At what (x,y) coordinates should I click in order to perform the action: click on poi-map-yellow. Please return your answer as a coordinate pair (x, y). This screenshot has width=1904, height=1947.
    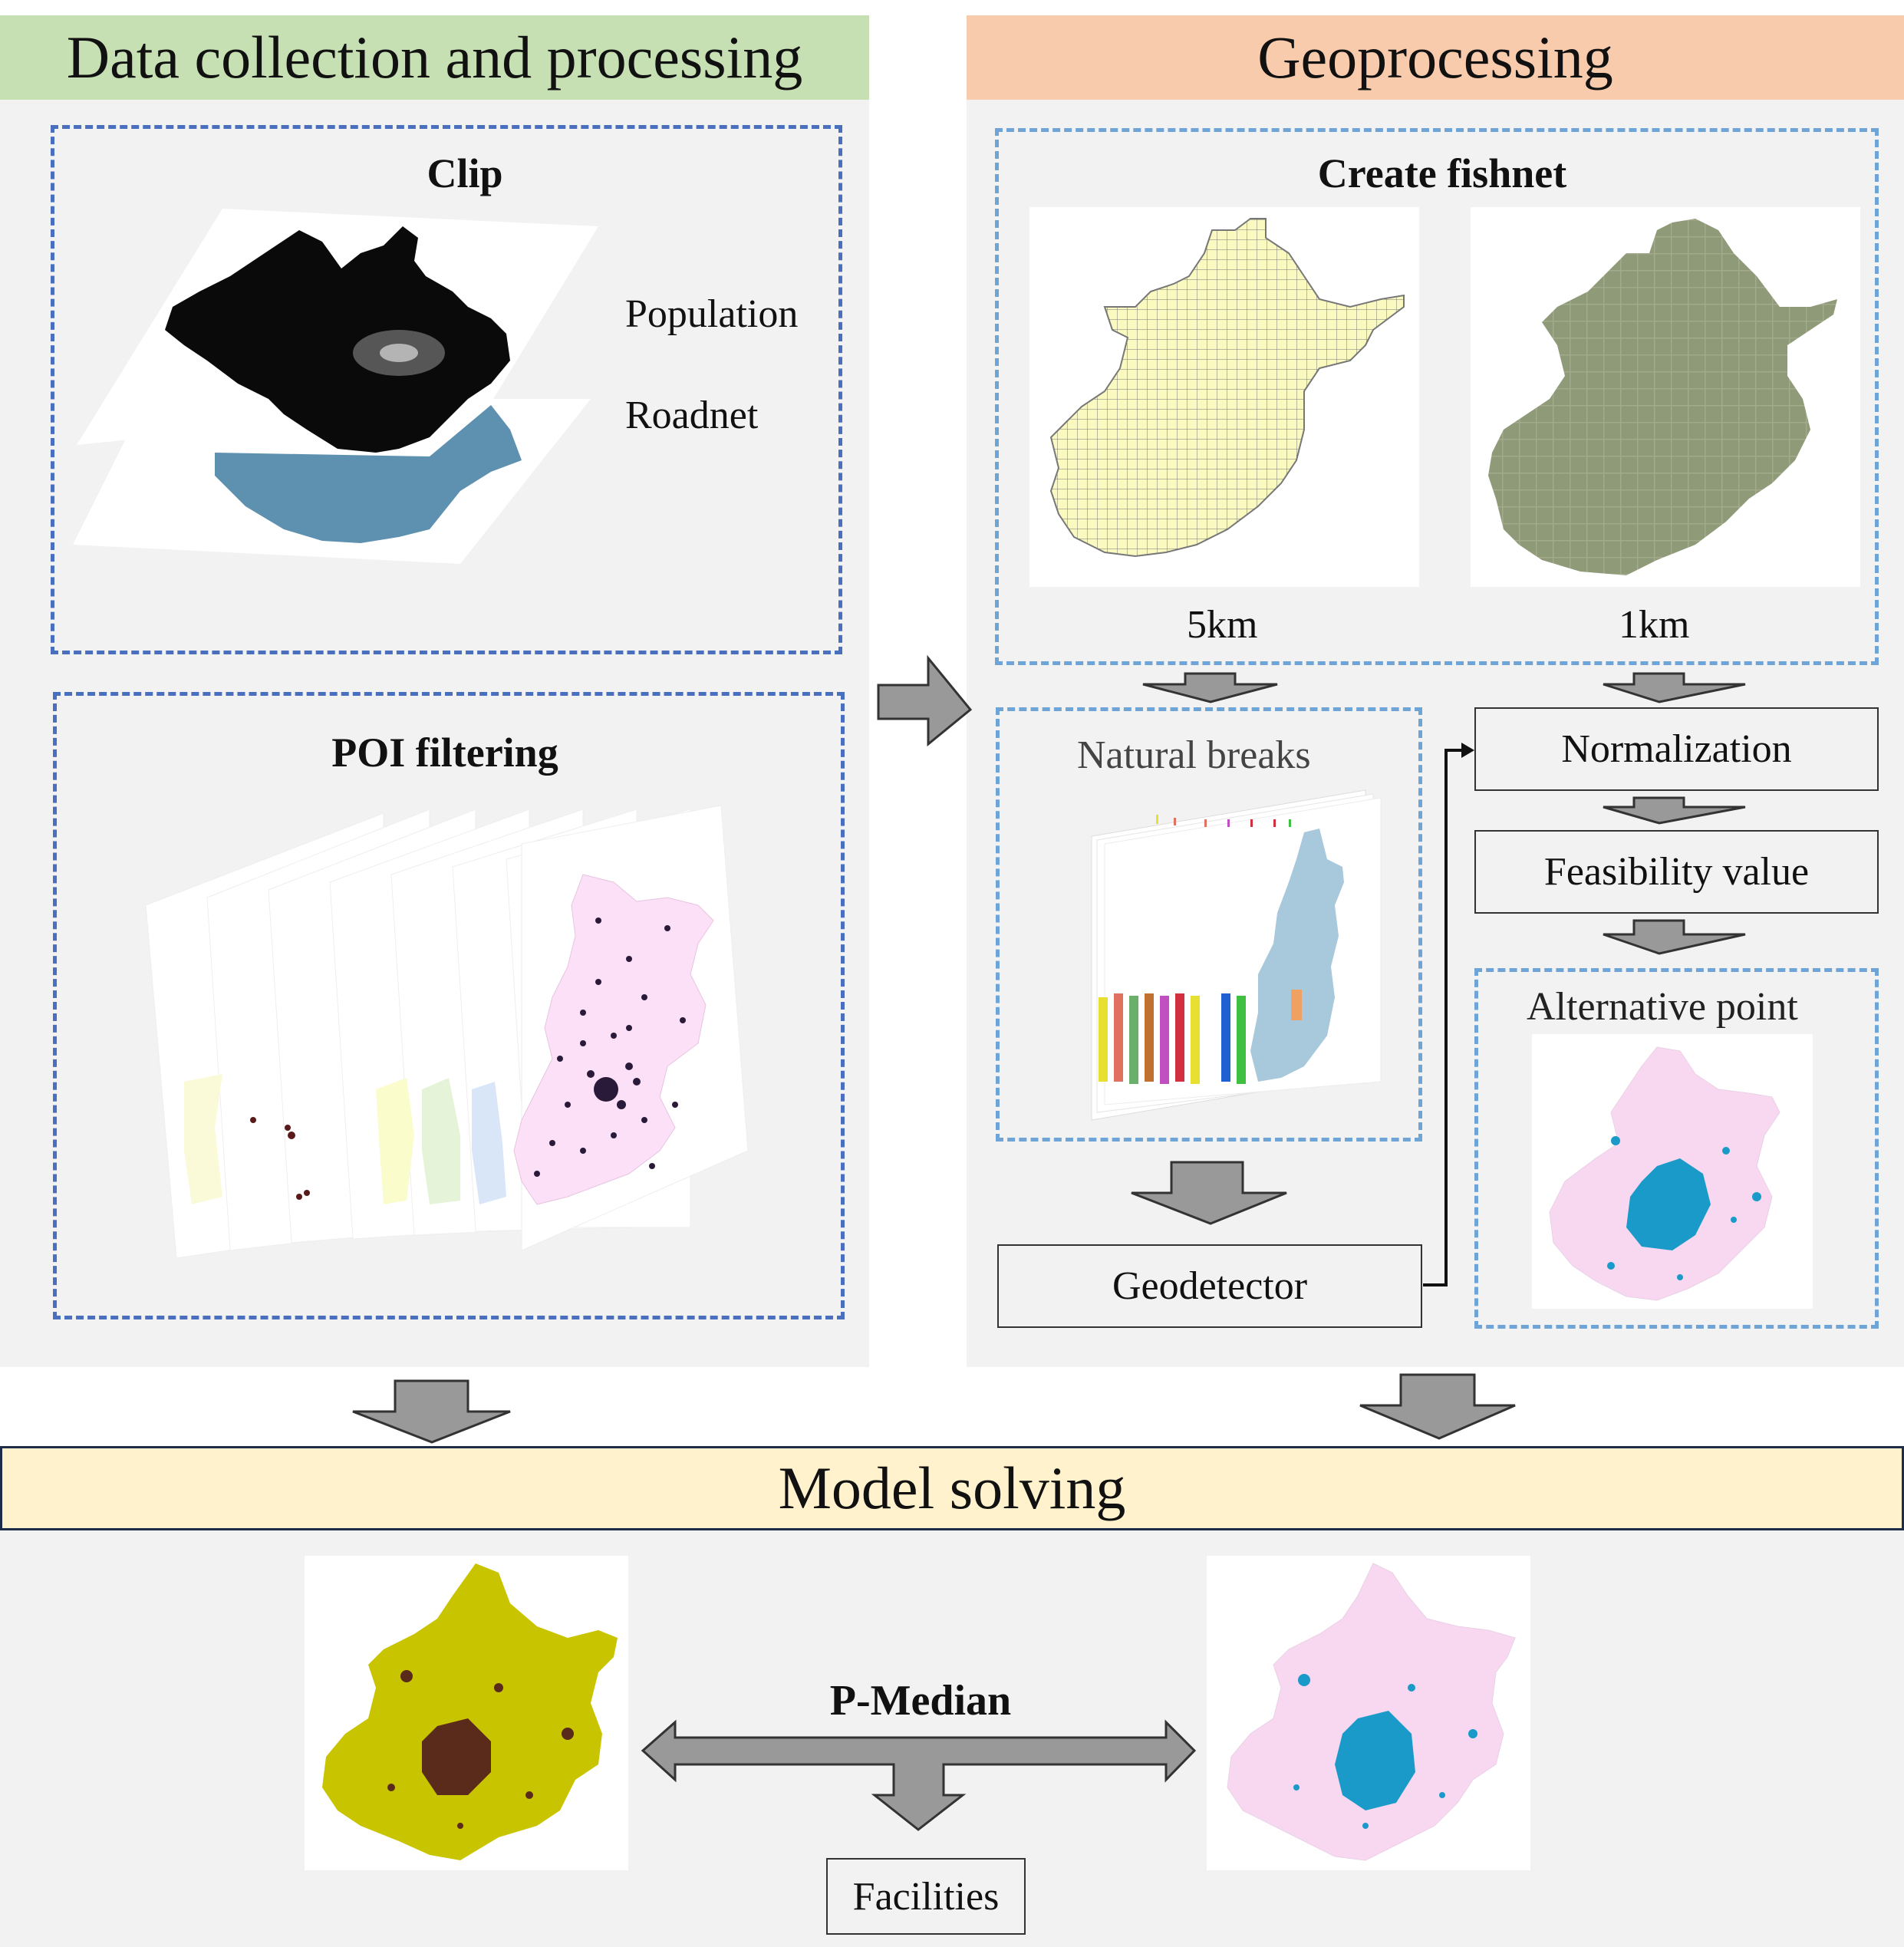
    Looking at the image, I should click on (203, 1139).